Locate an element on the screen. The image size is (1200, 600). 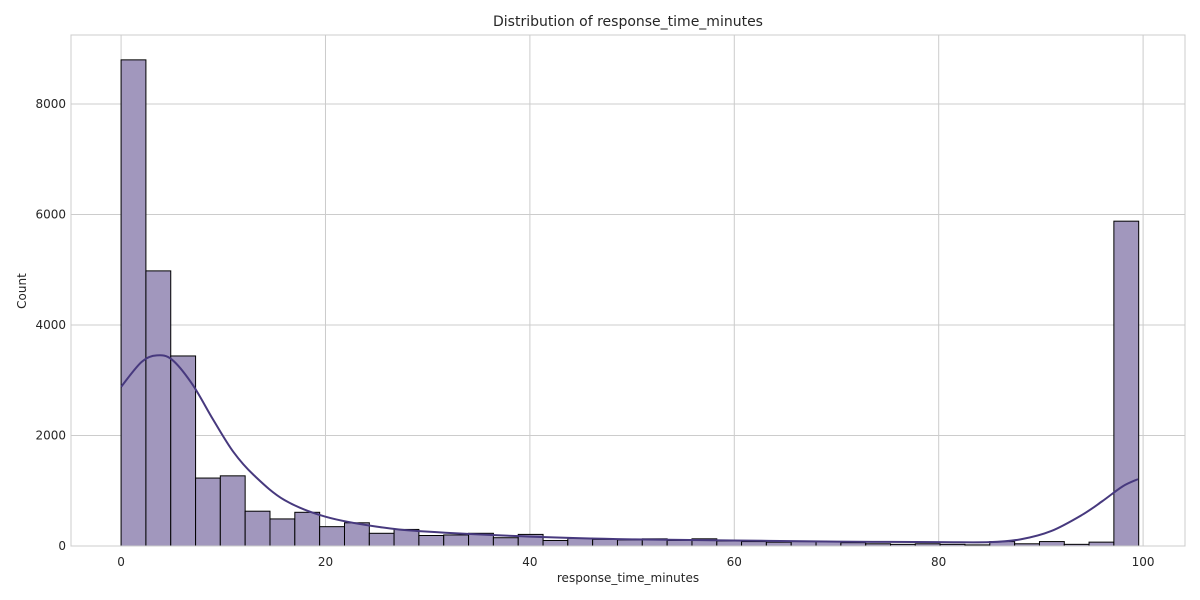
x-axis-label: response_time_minutes is located at coordinates (628, 578).